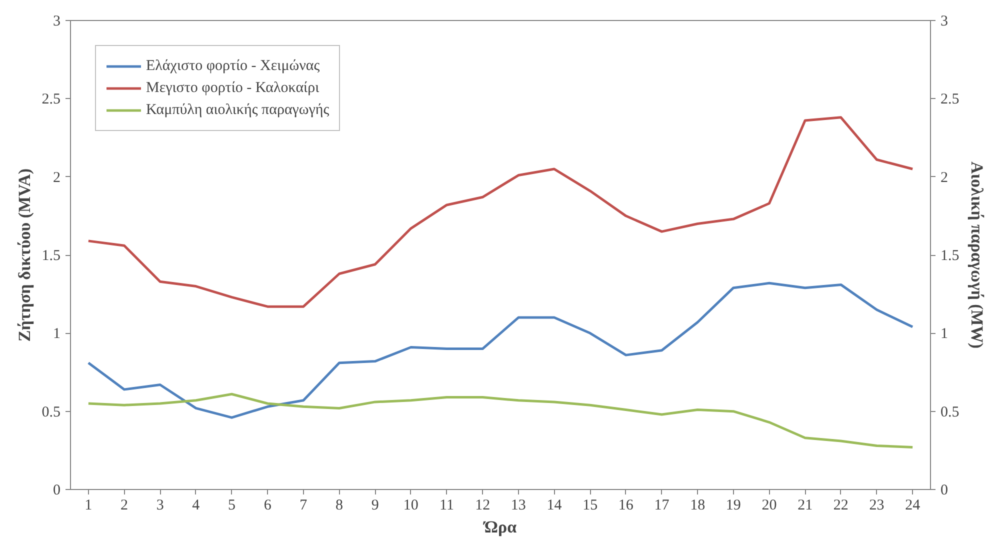  Describe the element at coordinates (24, 255) in the screenshot. I see `y-axis-title: Ζήτηση δικτύου (MVA)` at that location.